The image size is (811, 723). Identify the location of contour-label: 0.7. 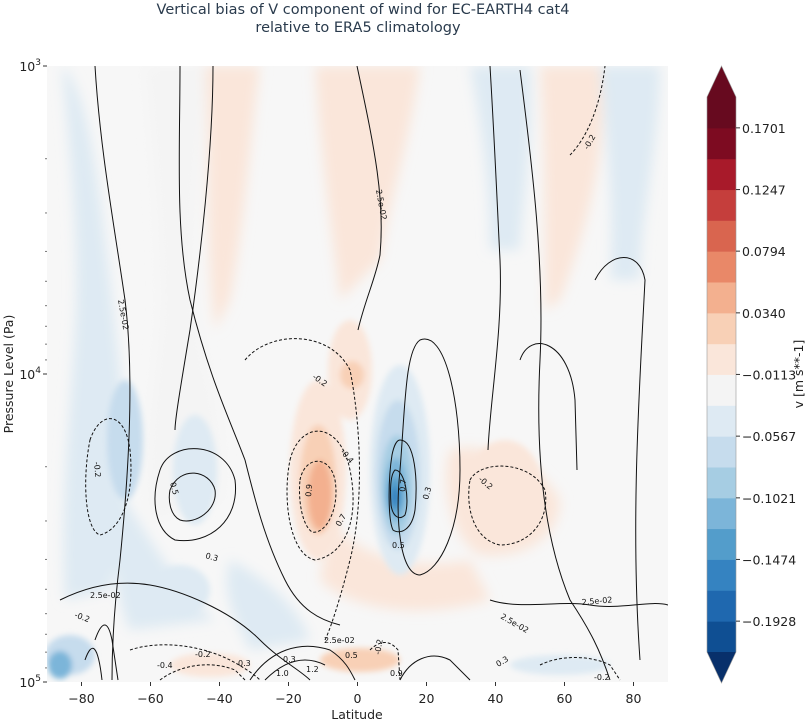
(403, 485).